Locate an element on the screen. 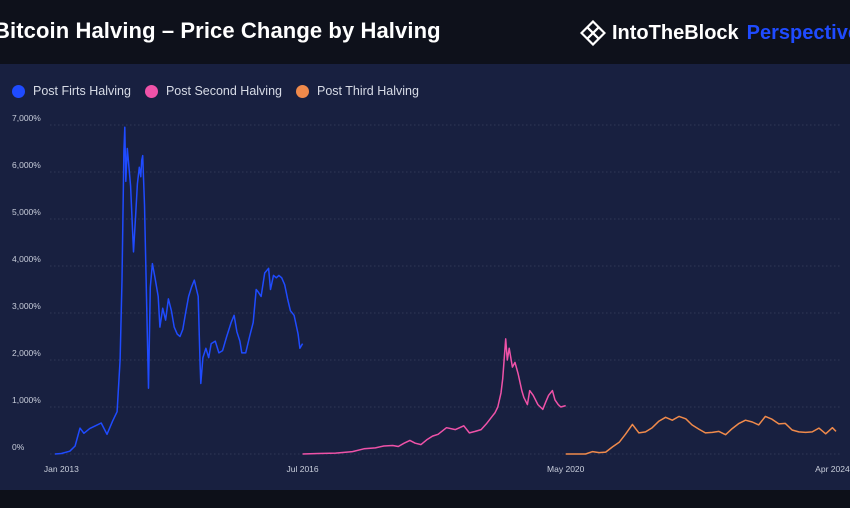 The width and height of the screenshot is (850, 508). x-tick-label: Apr 2024 is located at coordinates (832, 469).